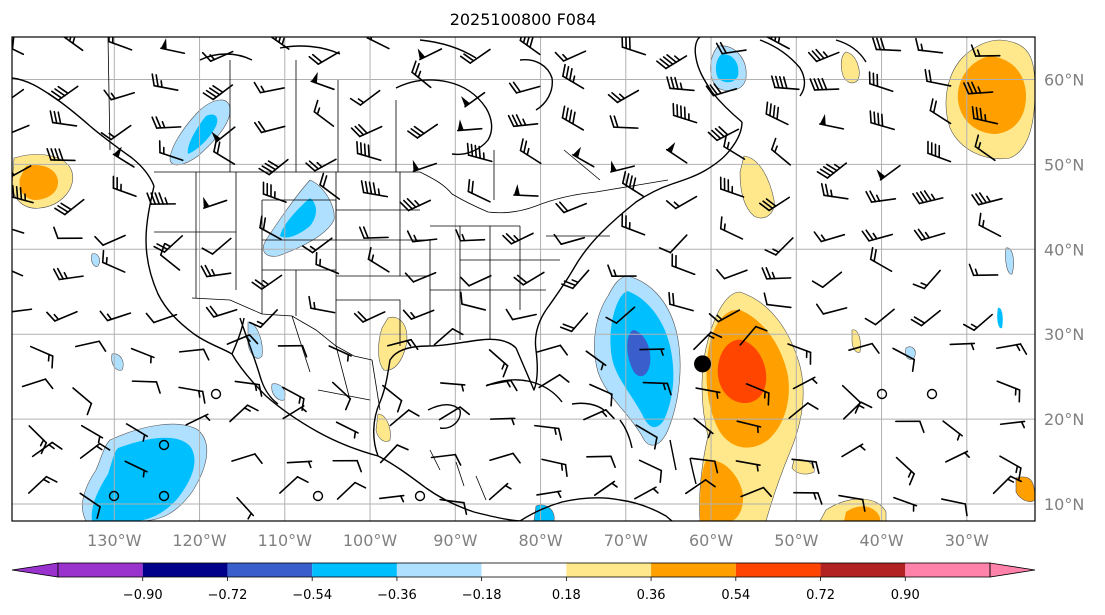 The width and height of the screenshot is (1105, 615). I want to click on coastline-mexico-pacific, so click(305, 405).